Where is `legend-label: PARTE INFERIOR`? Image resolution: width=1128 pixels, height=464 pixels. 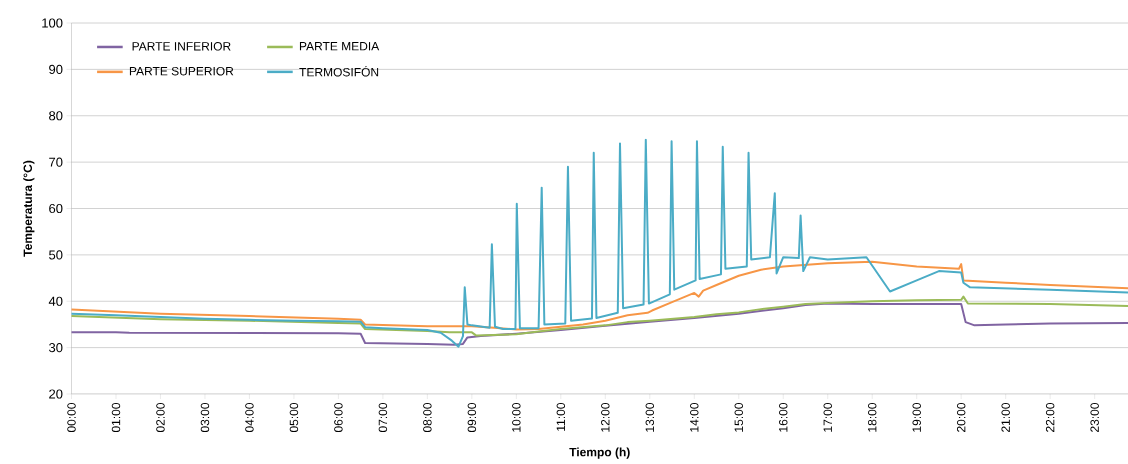 legend-label: PARTE INFERIOR is located at coordinates (181, 46).